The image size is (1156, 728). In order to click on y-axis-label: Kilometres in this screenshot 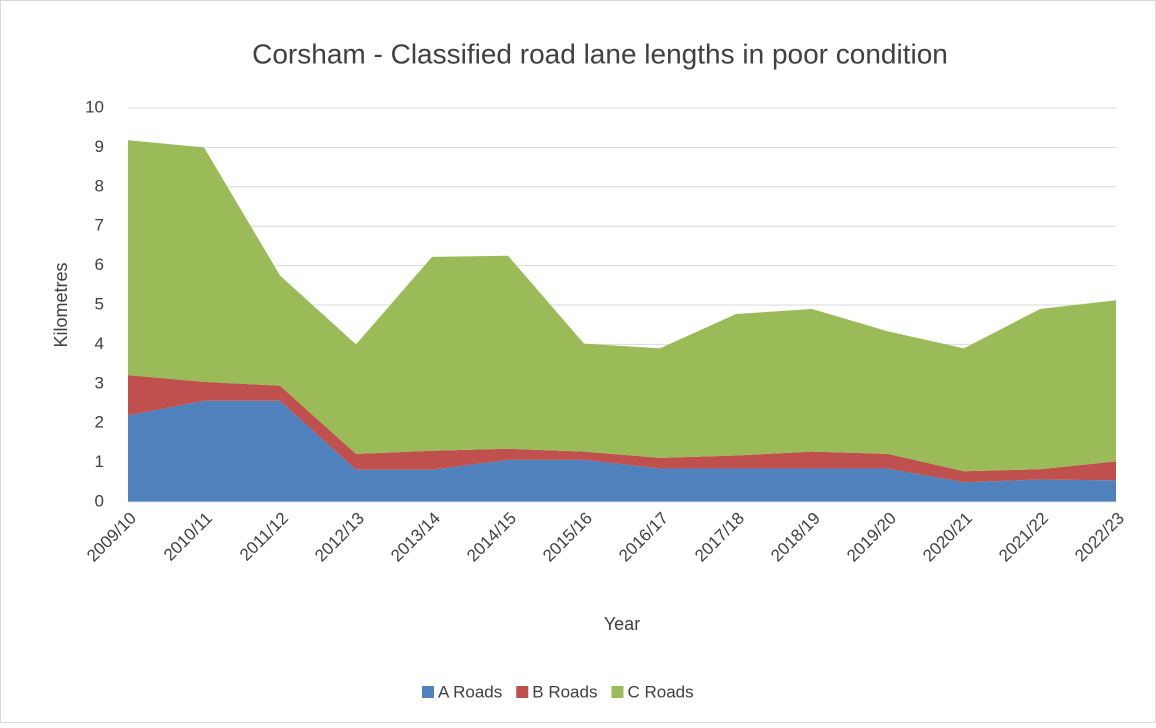, I will do `click(61, 304)`.